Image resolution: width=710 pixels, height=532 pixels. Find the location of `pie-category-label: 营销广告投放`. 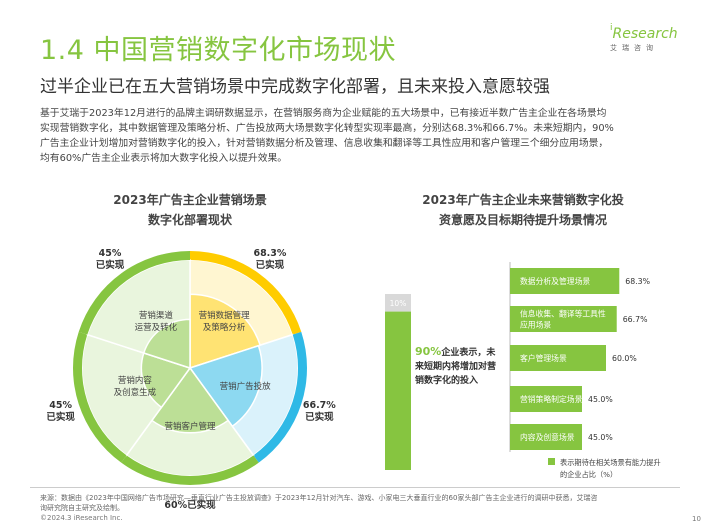

pie-category-label: 营销广告投放 is located at coordinates (246, 386).